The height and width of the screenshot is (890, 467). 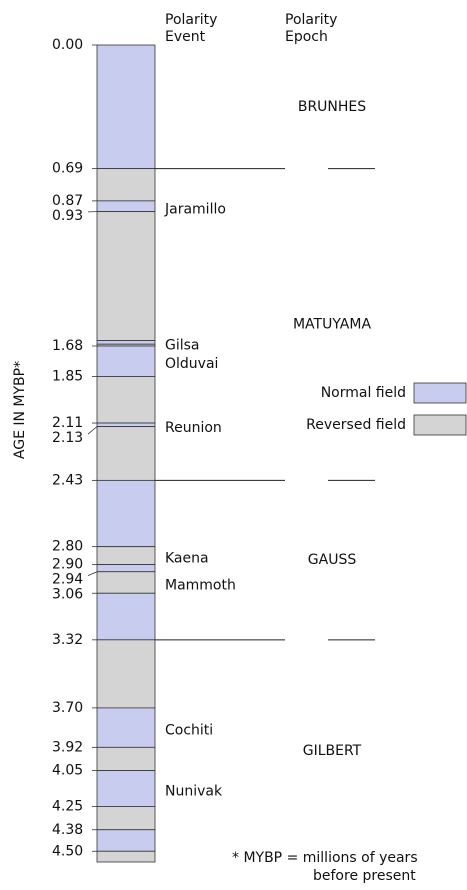 What do you see at coordinates (193, 428) in the screenshot?
I see `event-label: Reunion` at bounding box center [193, 428].